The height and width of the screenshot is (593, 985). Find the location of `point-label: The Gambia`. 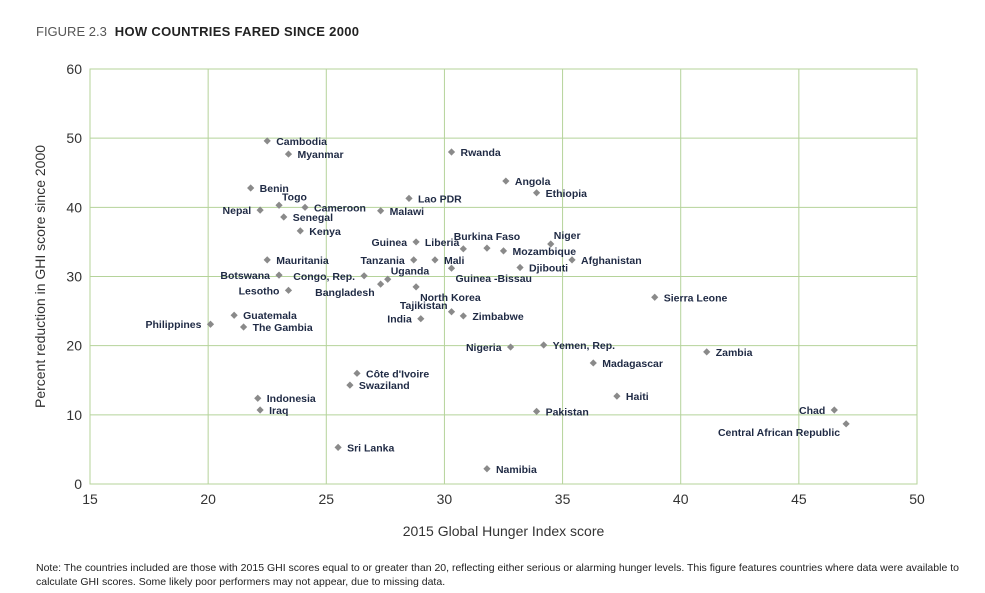

point-label: The Gambia is located at coordinates (283, 328).